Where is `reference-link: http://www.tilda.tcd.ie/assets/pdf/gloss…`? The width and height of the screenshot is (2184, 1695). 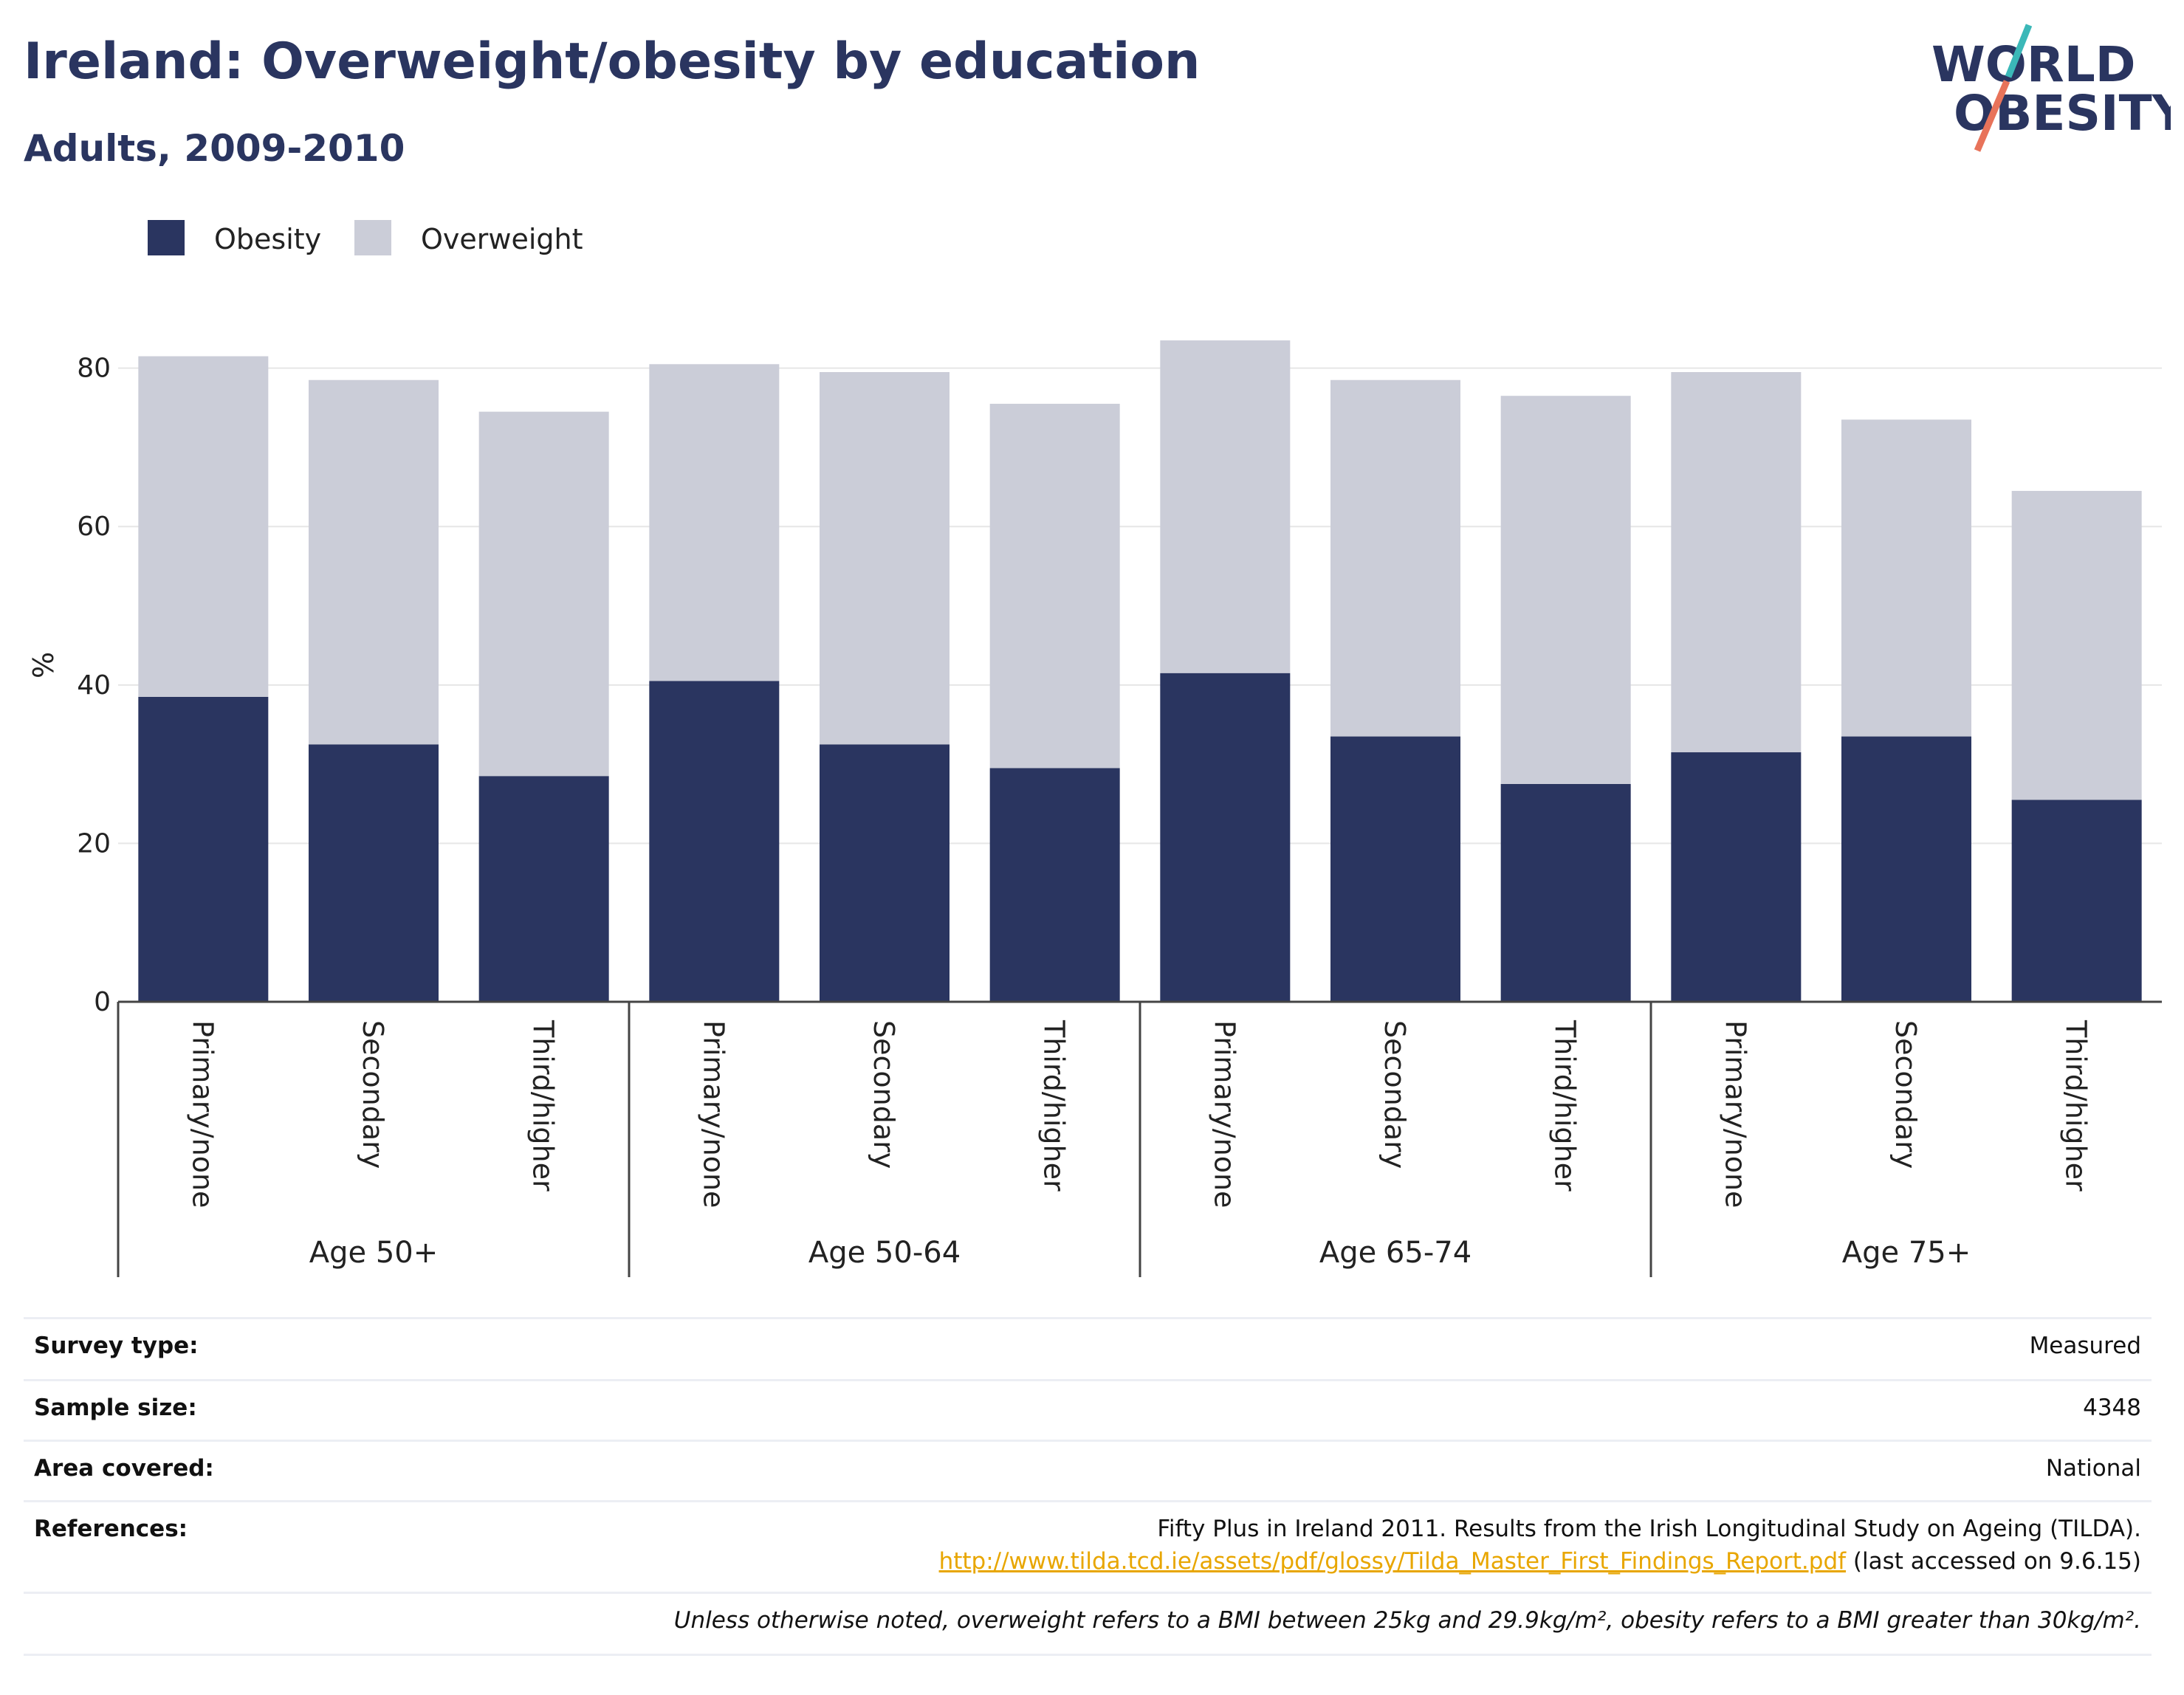
reference-link: http://www.tilda.tcd.ie/assets/pdf/gloss… is located at coordinates (1393, 1561).